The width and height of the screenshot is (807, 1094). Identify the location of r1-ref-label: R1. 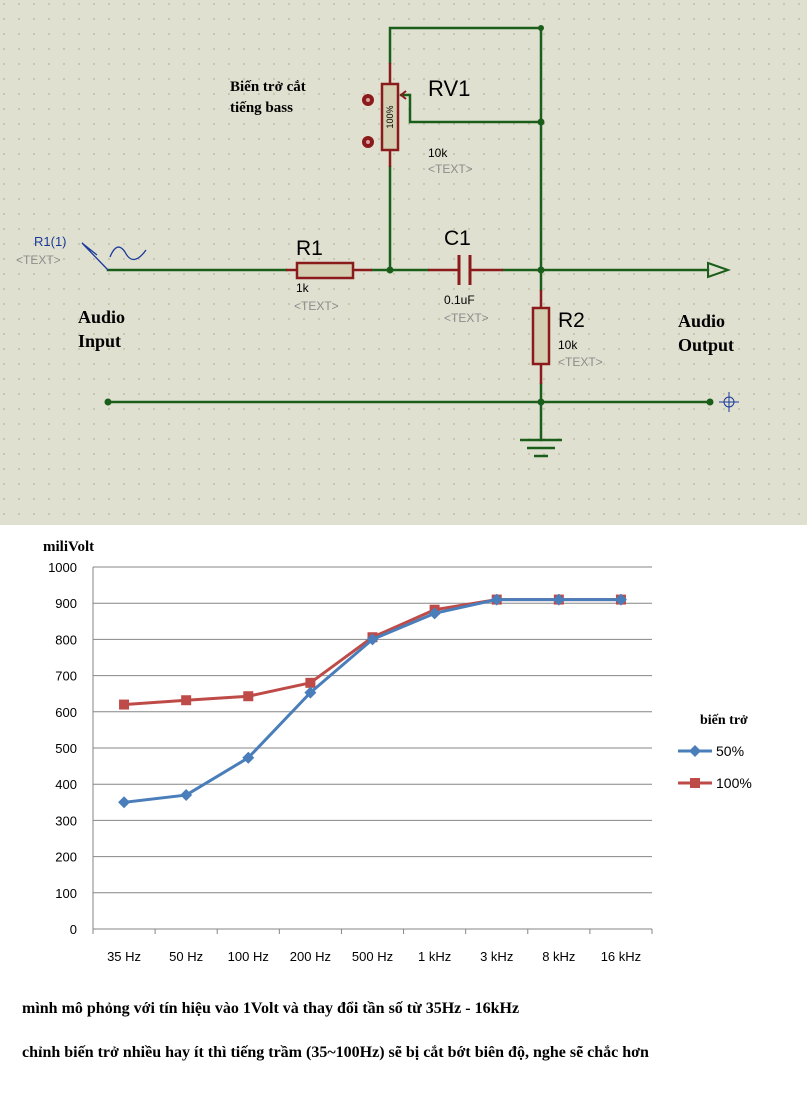
(309, 248).